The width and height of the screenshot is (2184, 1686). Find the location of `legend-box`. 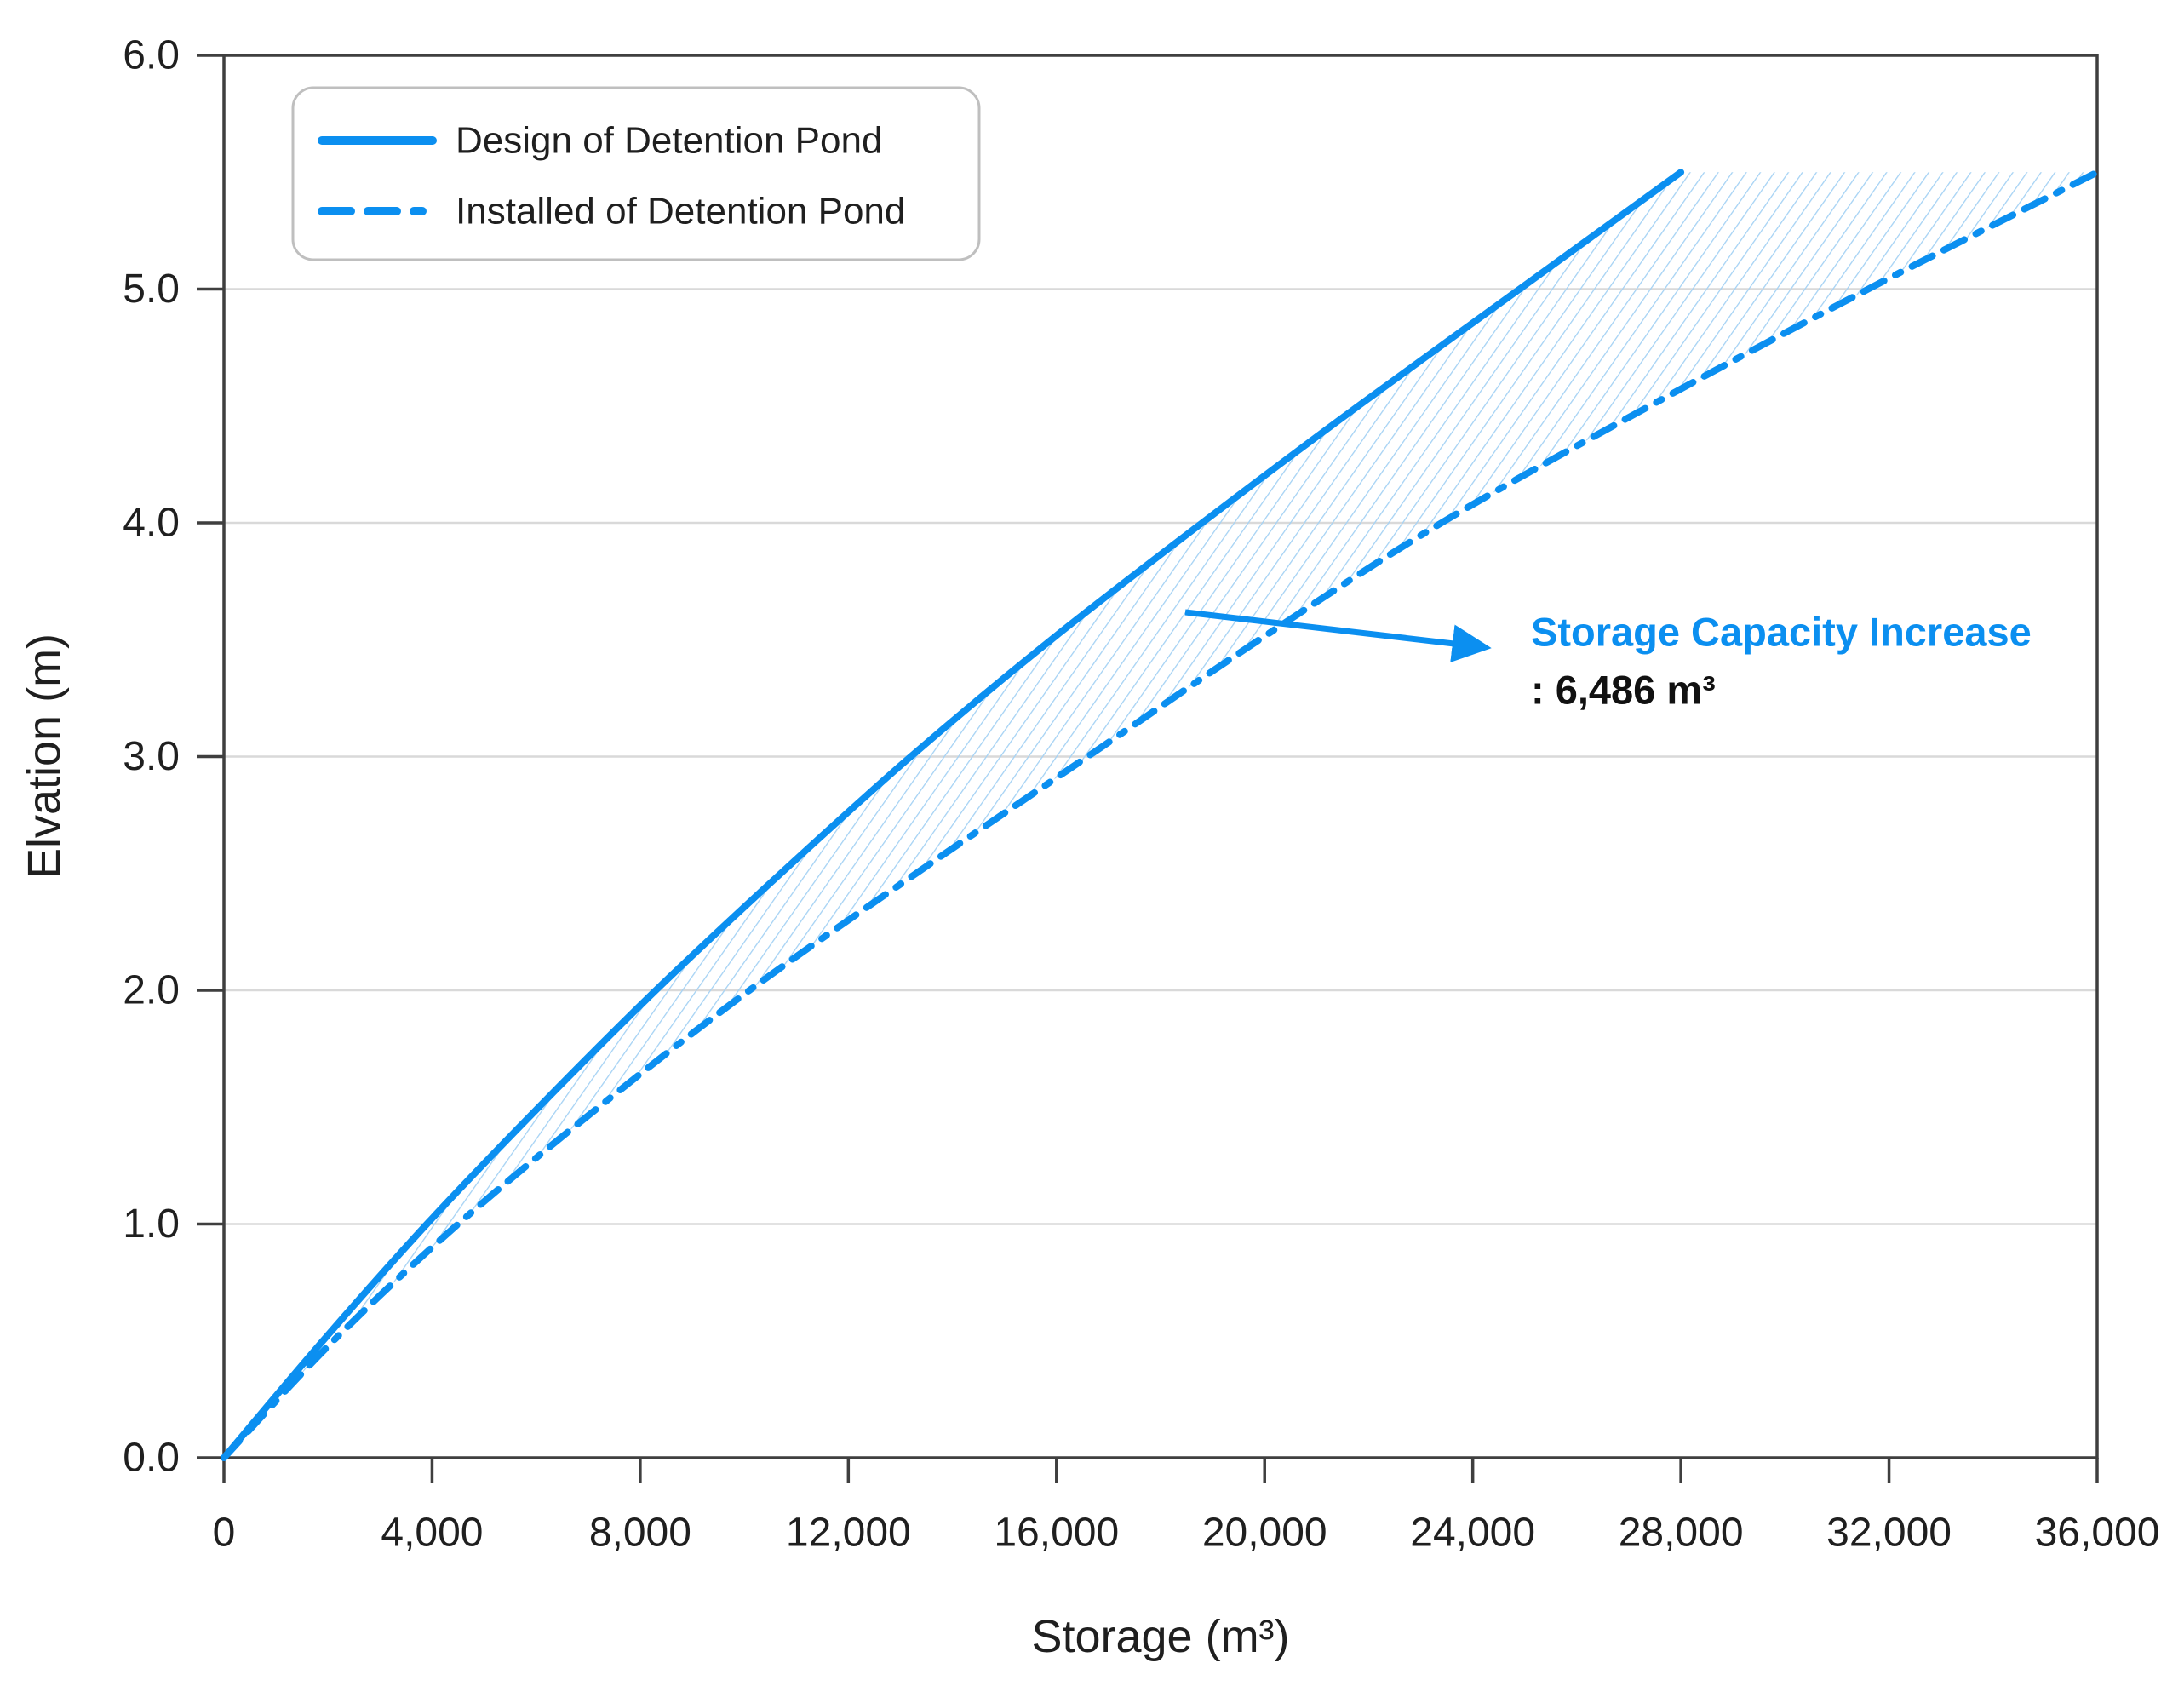

legend-box is located at coordinates (636, 173).